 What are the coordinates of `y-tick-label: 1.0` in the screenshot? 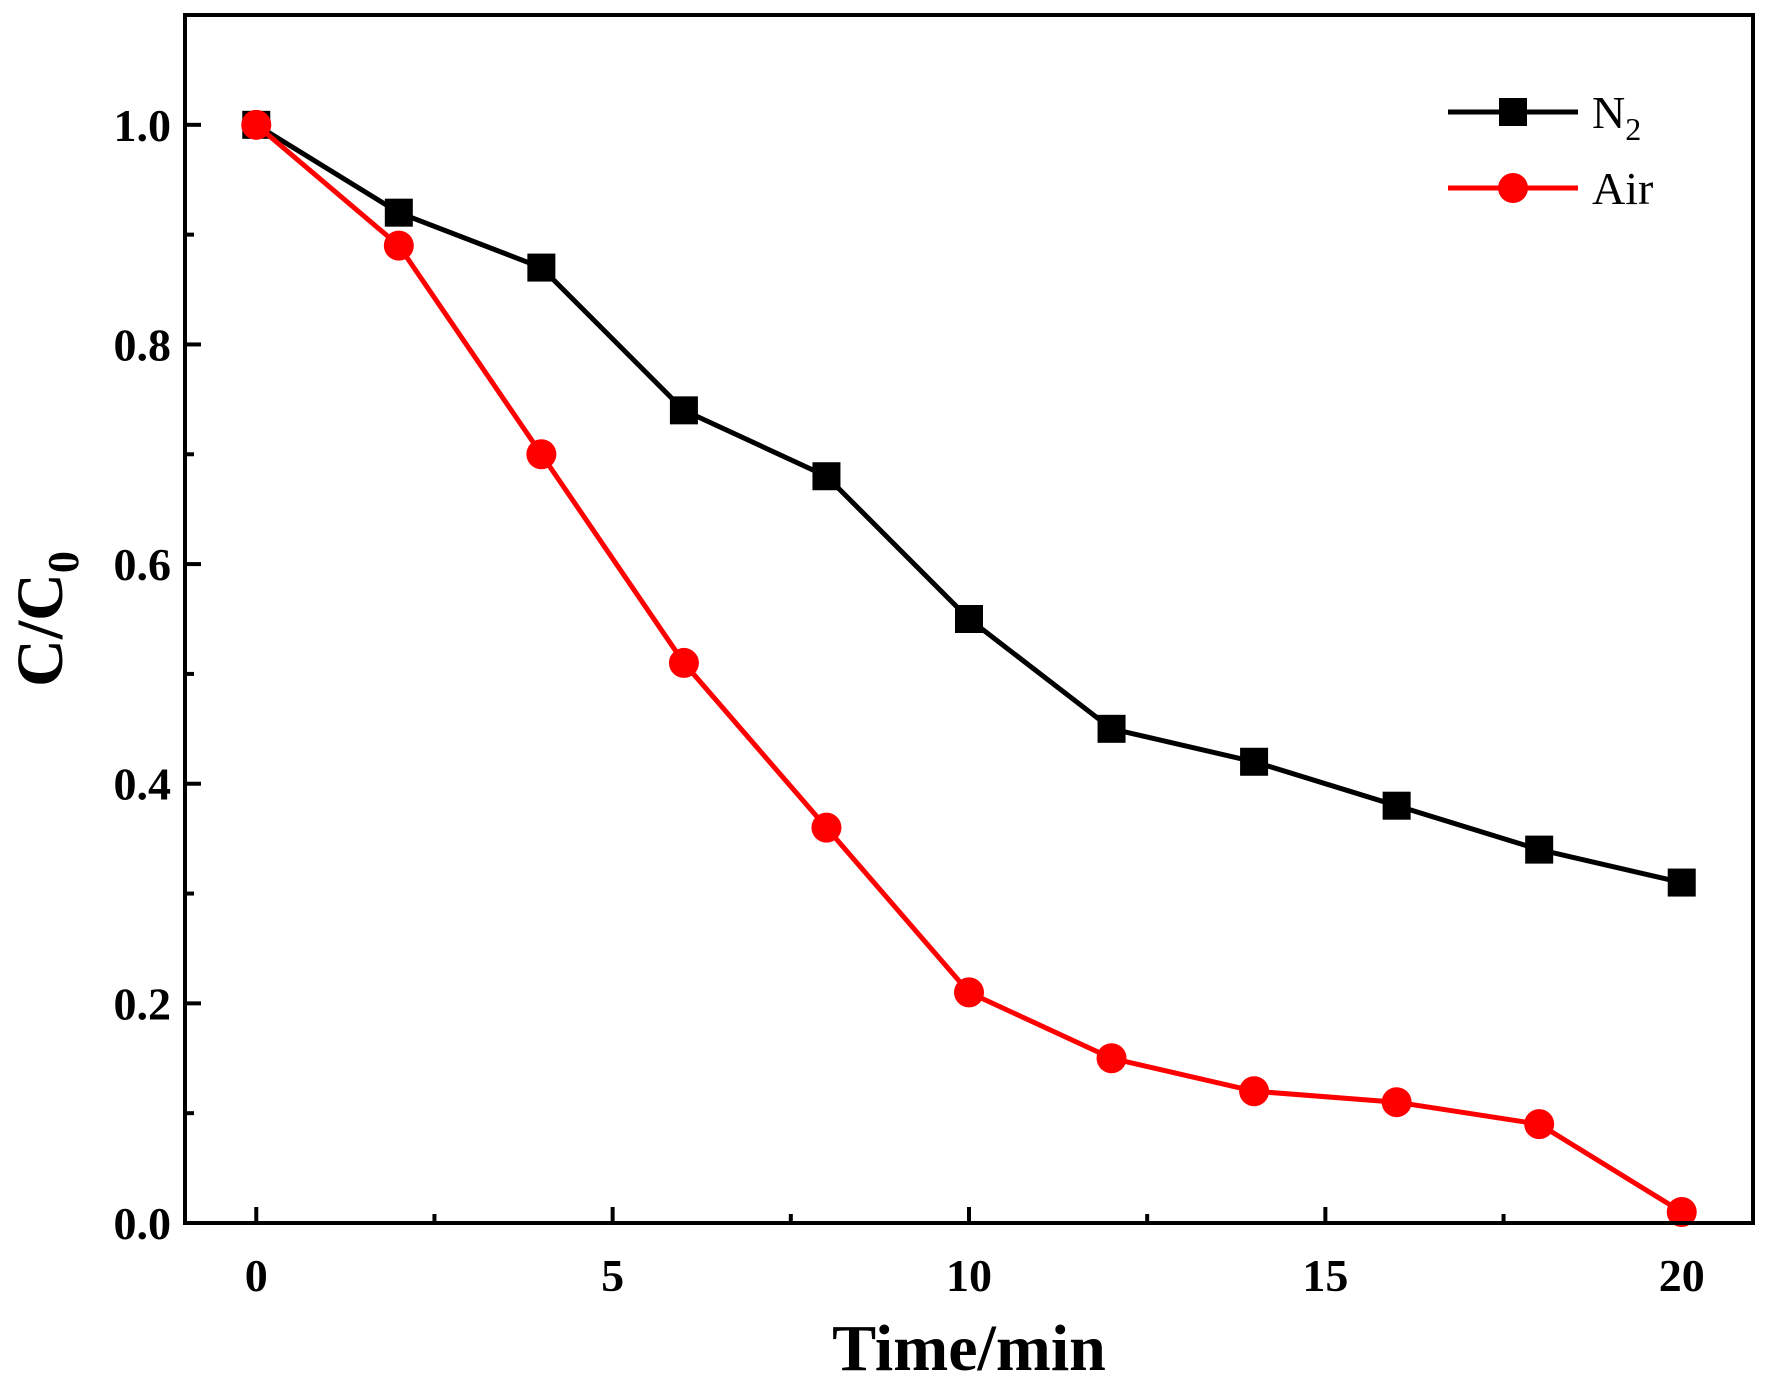 It's located at (143, 125).